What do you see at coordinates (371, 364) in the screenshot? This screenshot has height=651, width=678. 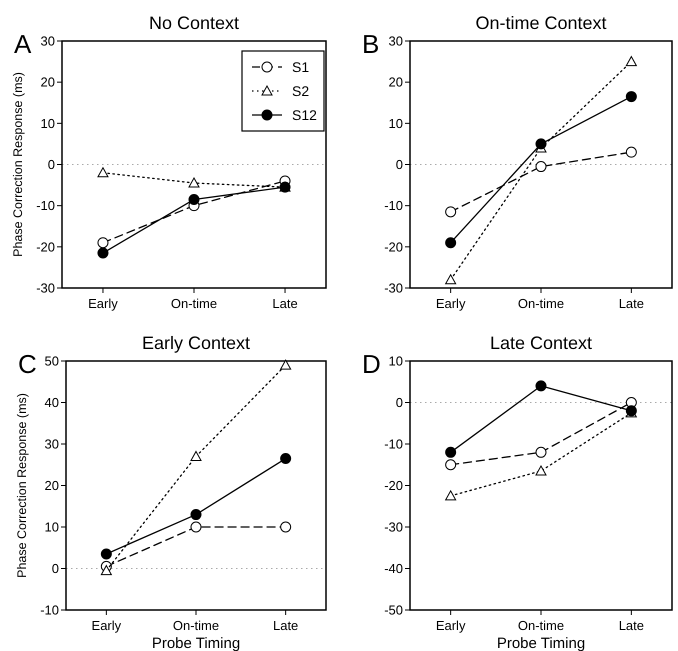 I see `text: D` at bounding box center [371, 364].